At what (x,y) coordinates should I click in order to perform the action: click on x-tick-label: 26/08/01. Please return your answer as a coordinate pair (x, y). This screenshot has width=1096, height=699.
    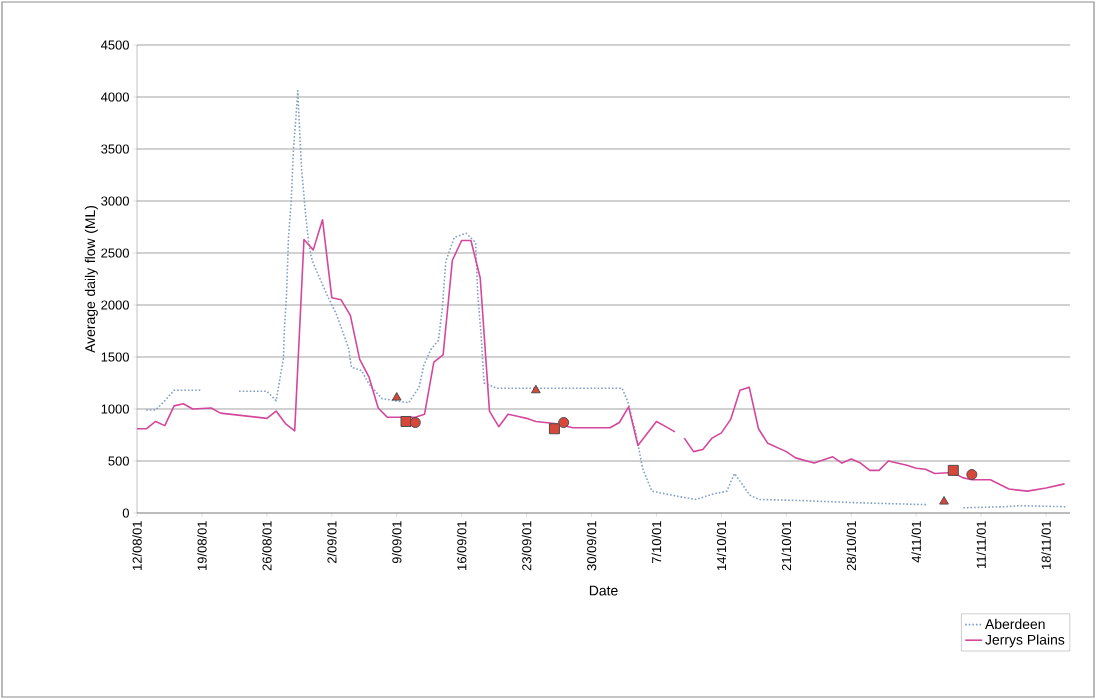
    Looking at the image, I should click on (267, 546).